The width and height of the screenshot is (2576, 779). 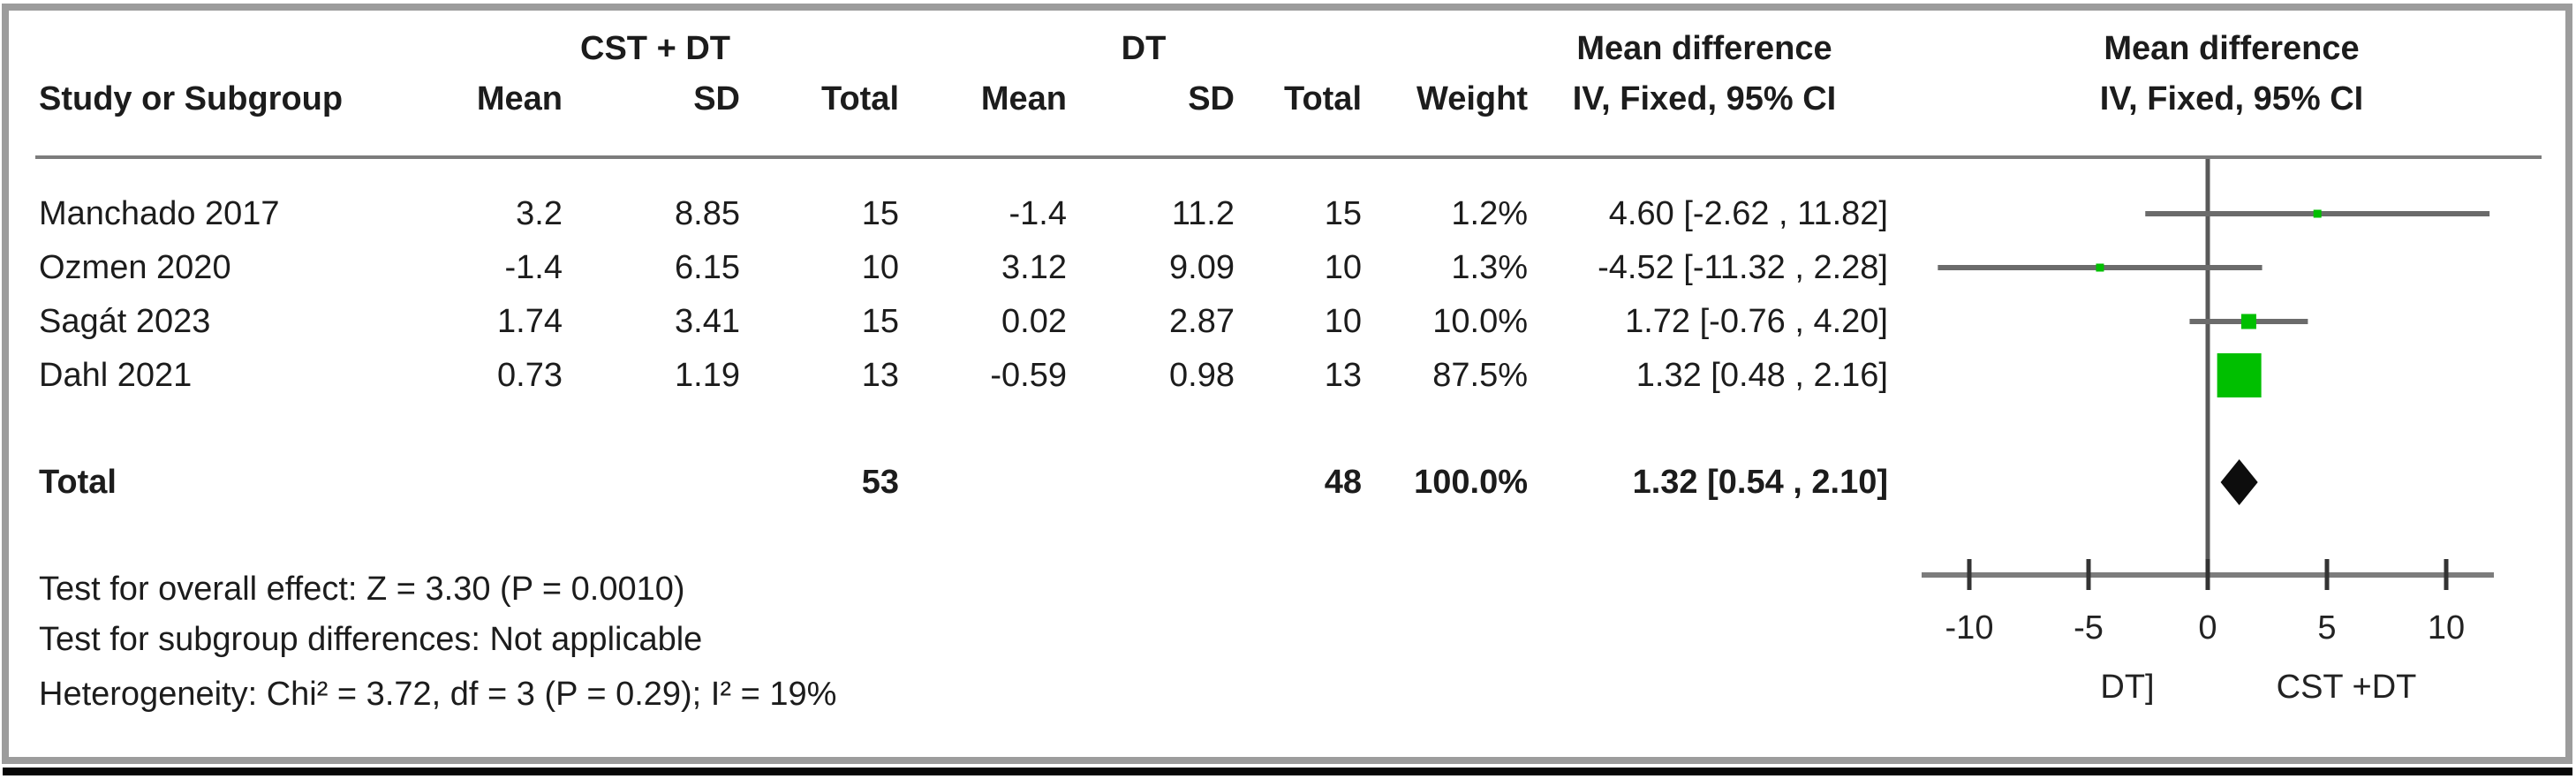 What do you see at coordinates (2127, 688) in the screenshot?
I see `axis-left-label: DT]` at bounding box center [2127, 688].